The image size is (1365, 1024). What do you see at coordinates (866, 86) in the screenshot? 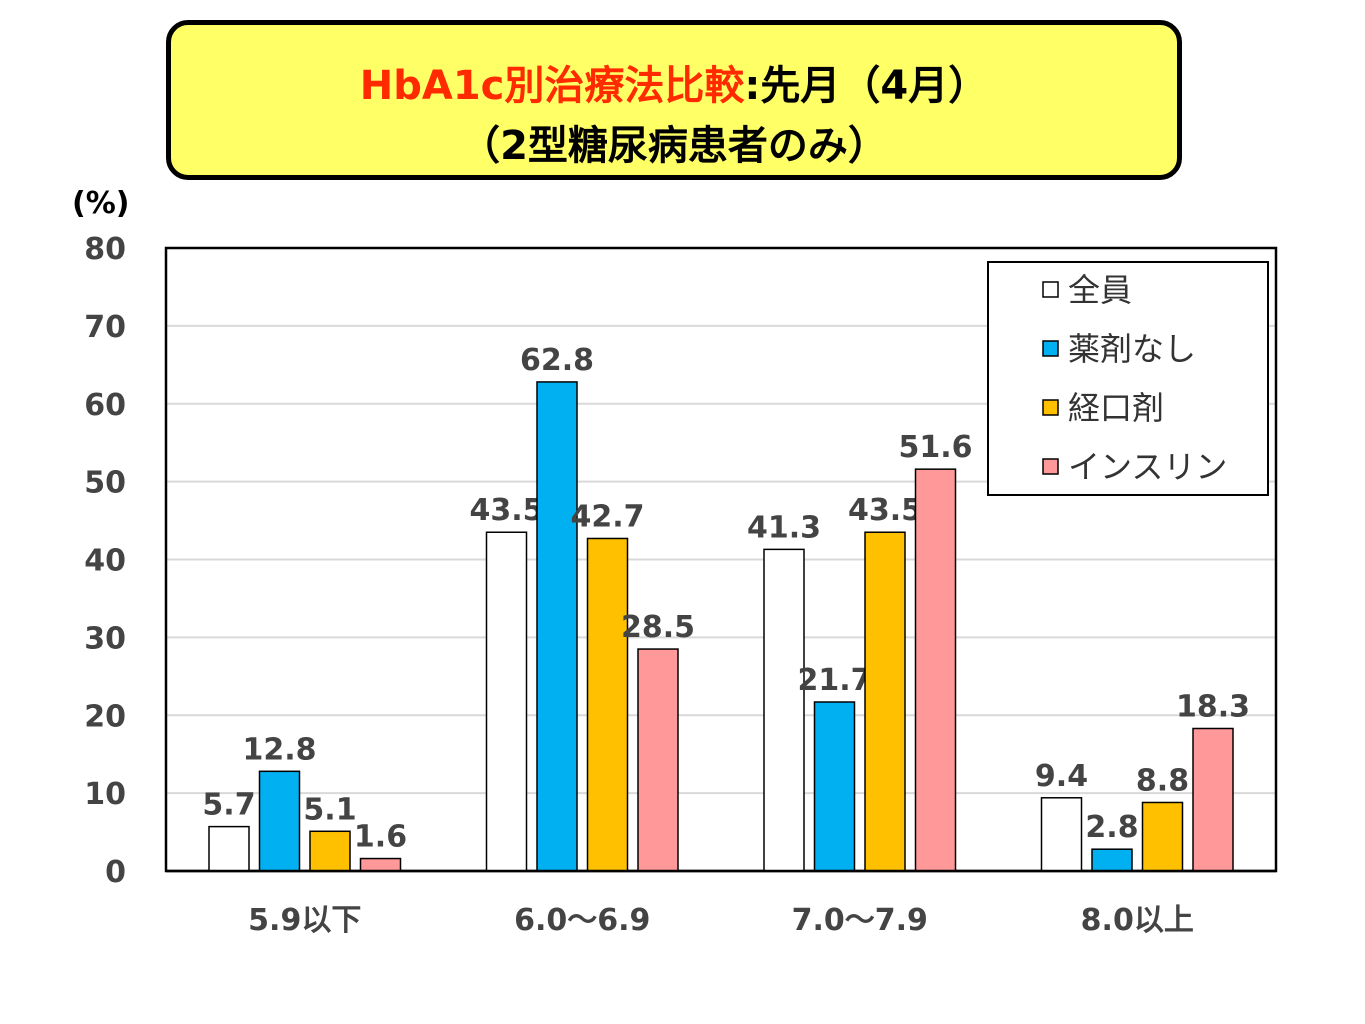
I see `chart-title-suffix: :先月（4月）` at bounding box center [866, 86].